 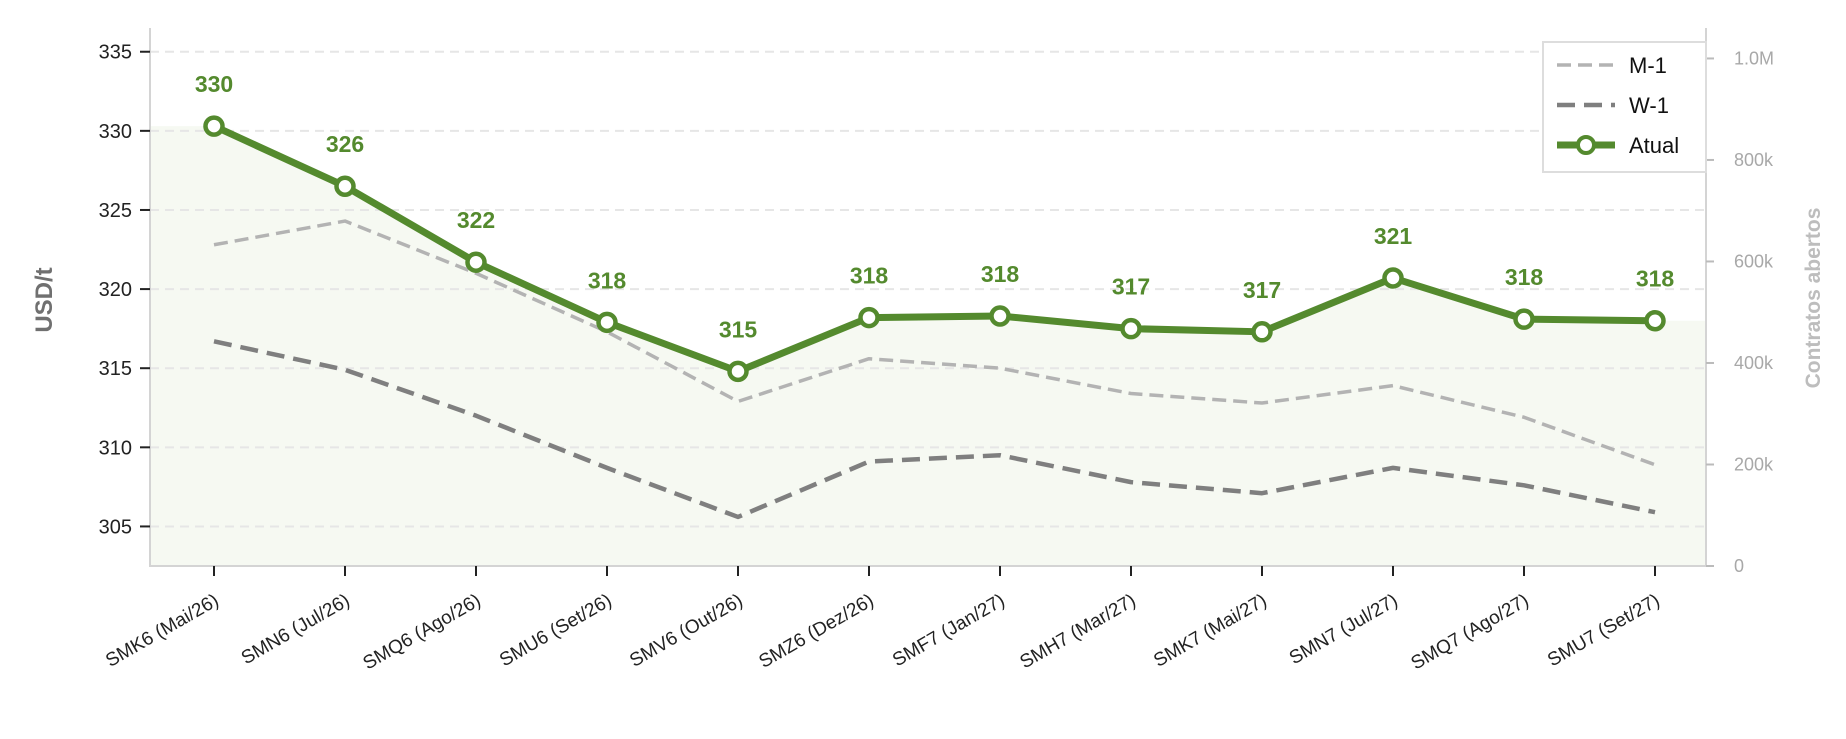 I want to click on y-tick-label: 335, so click(x=115, y=53).